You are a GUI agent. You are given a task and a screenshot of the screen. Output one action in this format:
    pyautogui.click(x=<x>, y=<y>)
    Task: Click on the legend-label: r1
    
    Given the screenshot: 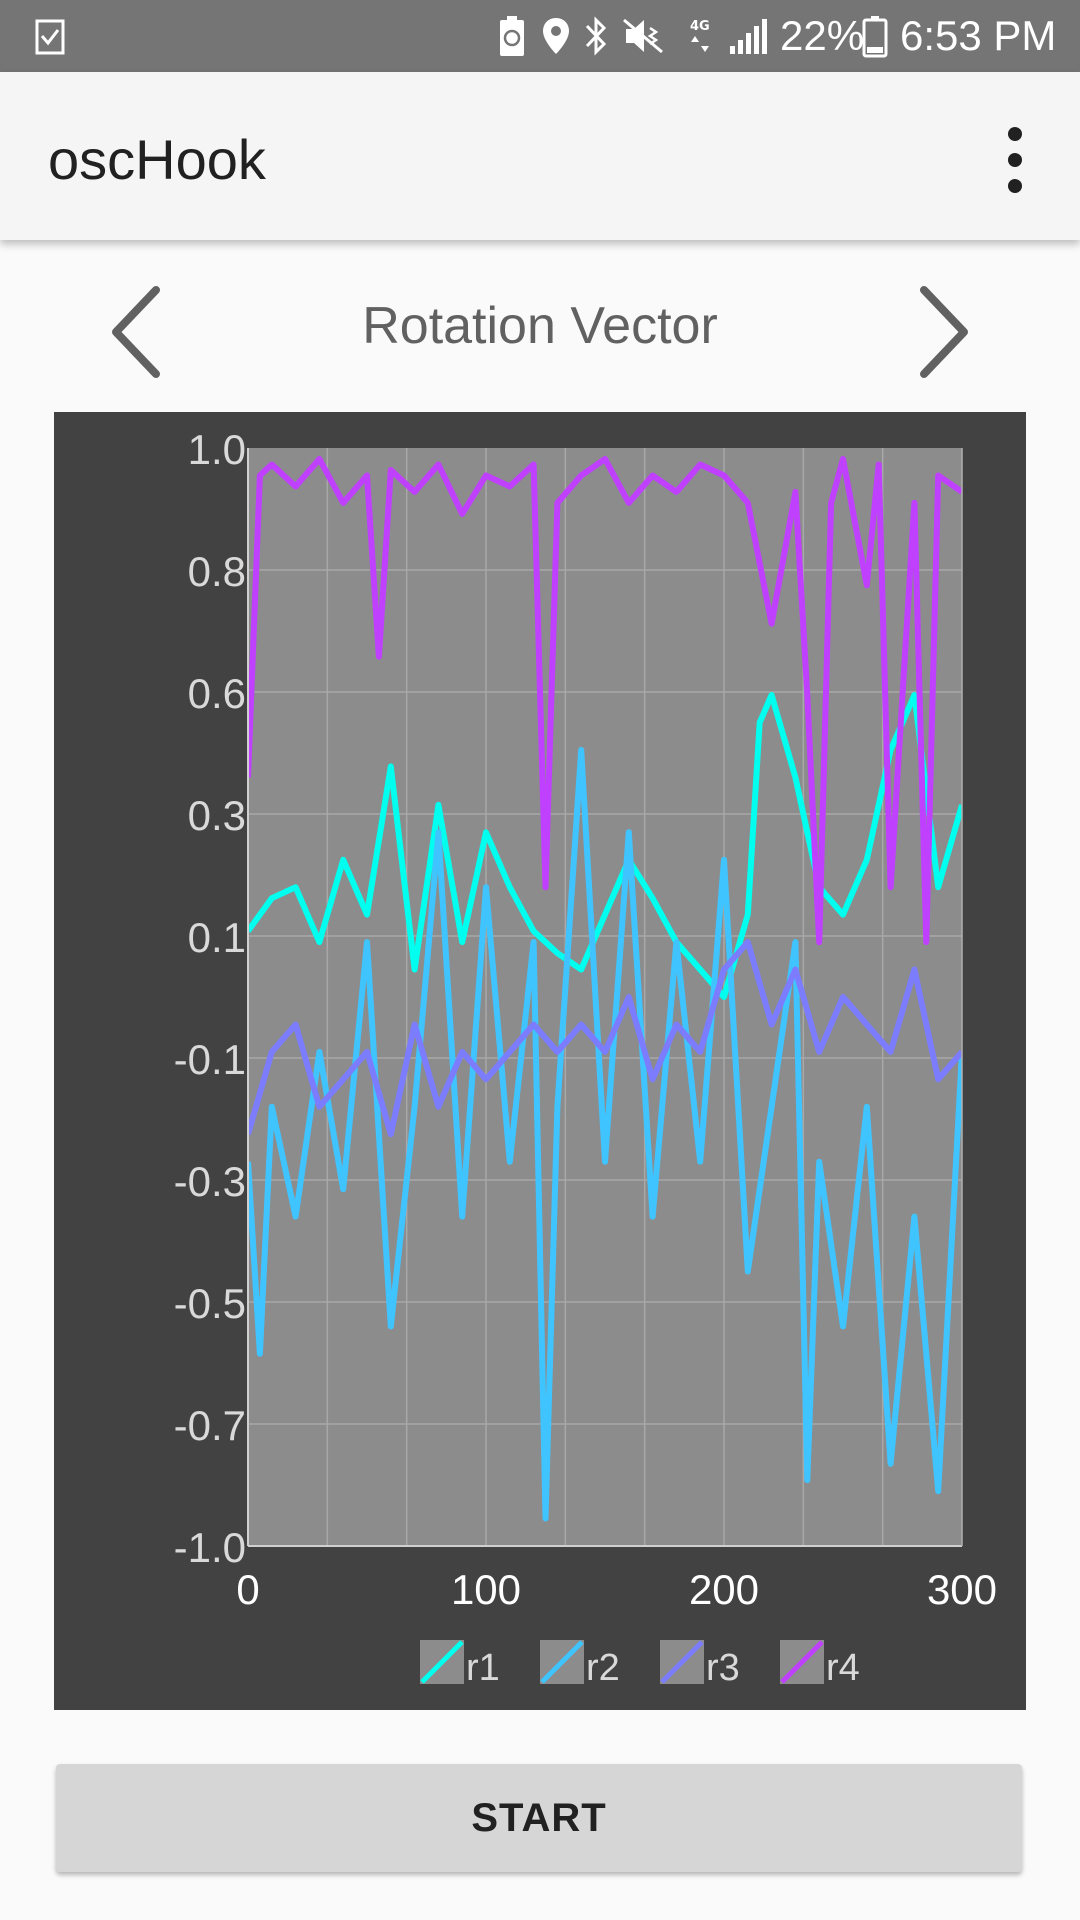 What is the action you would take?
    pyautogui.click(x=483, y=1668)
    